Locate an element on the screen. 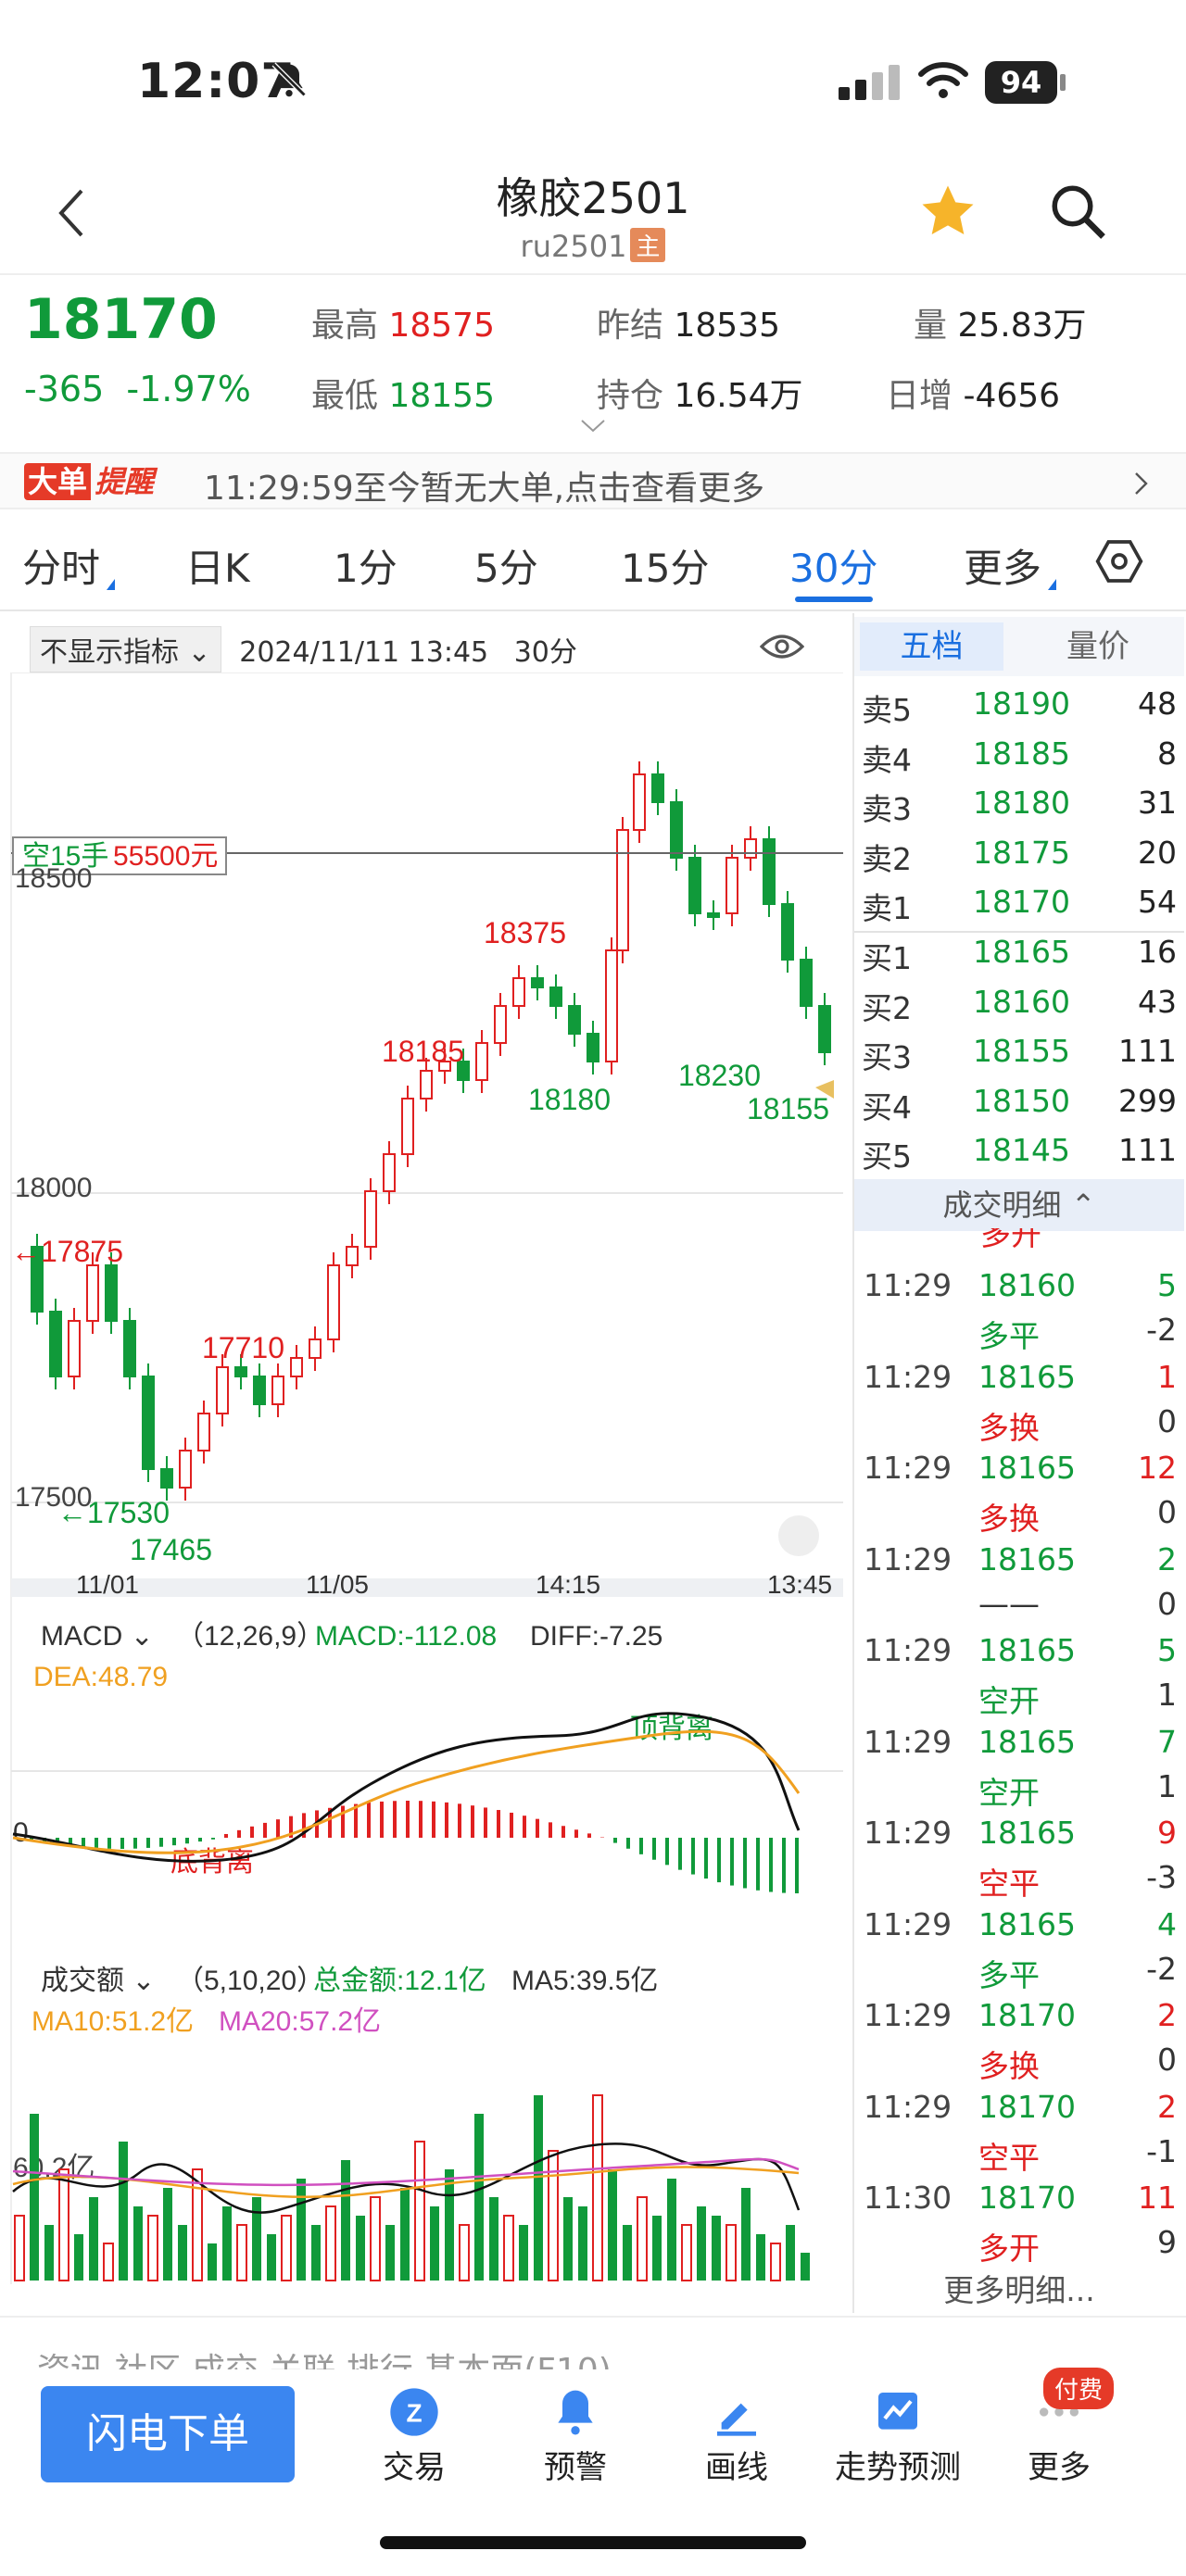 The height and width of the screenshot is (2576, 1186). level-price: 18175 is located at coordinates (1021, 852).